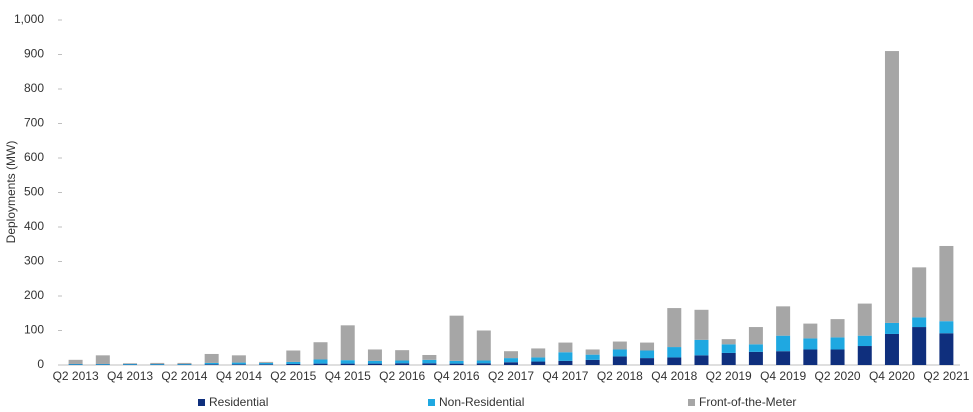  What do you see at coordinates (783, 376) in the screenshot?
I see `x-tick-label: Q4 2019` at bounding box center [783, 376].